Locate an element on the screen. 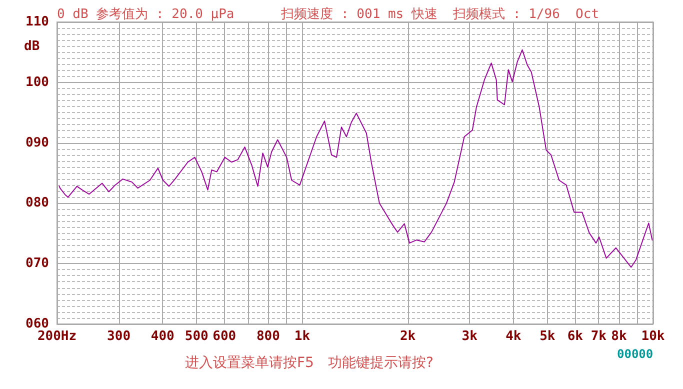 The height and width of the screenshot is (389, 683). x-tick-label: 6k is located at coordinates (575, 336).